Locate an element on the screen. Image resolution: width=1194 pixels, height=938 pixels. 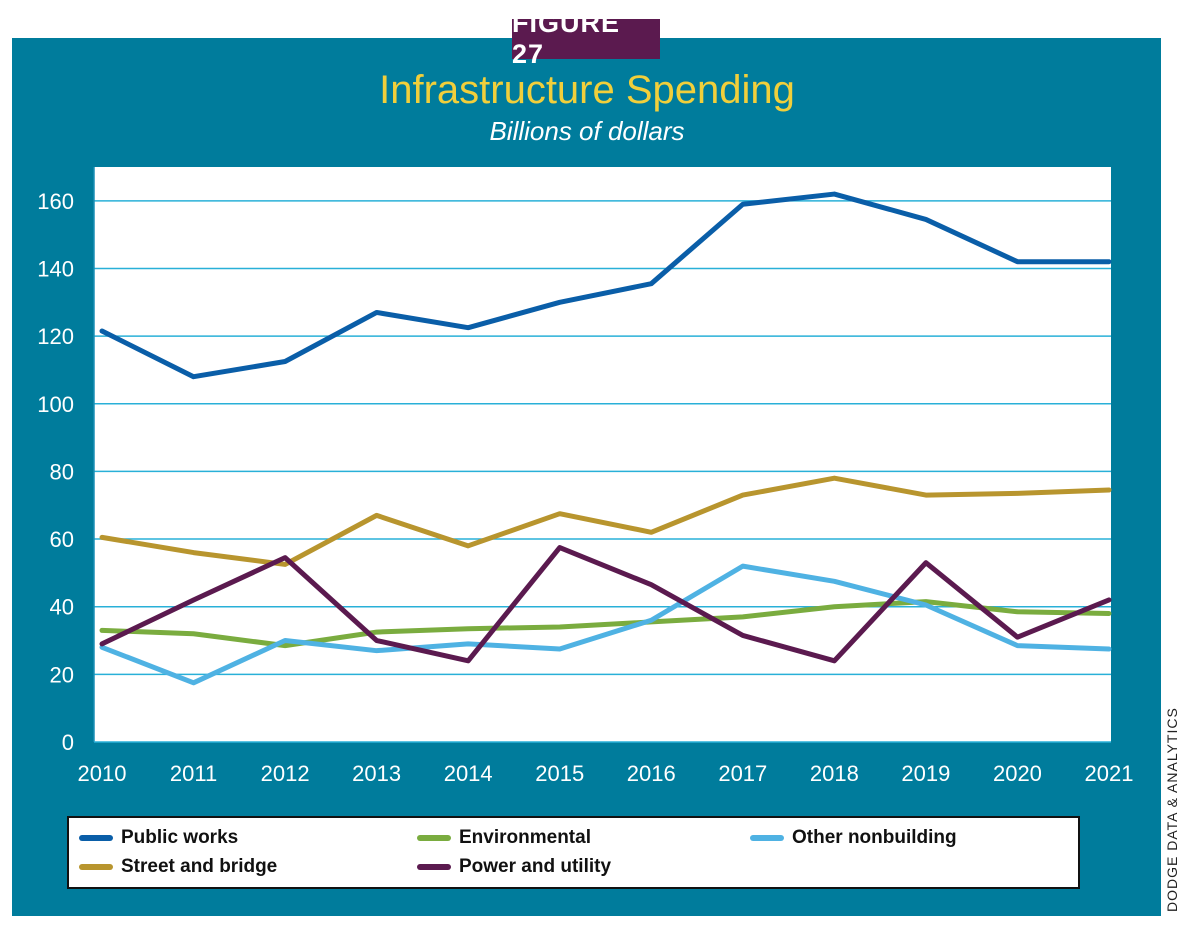
series-line-environmental is located at coordinates (605, 624).